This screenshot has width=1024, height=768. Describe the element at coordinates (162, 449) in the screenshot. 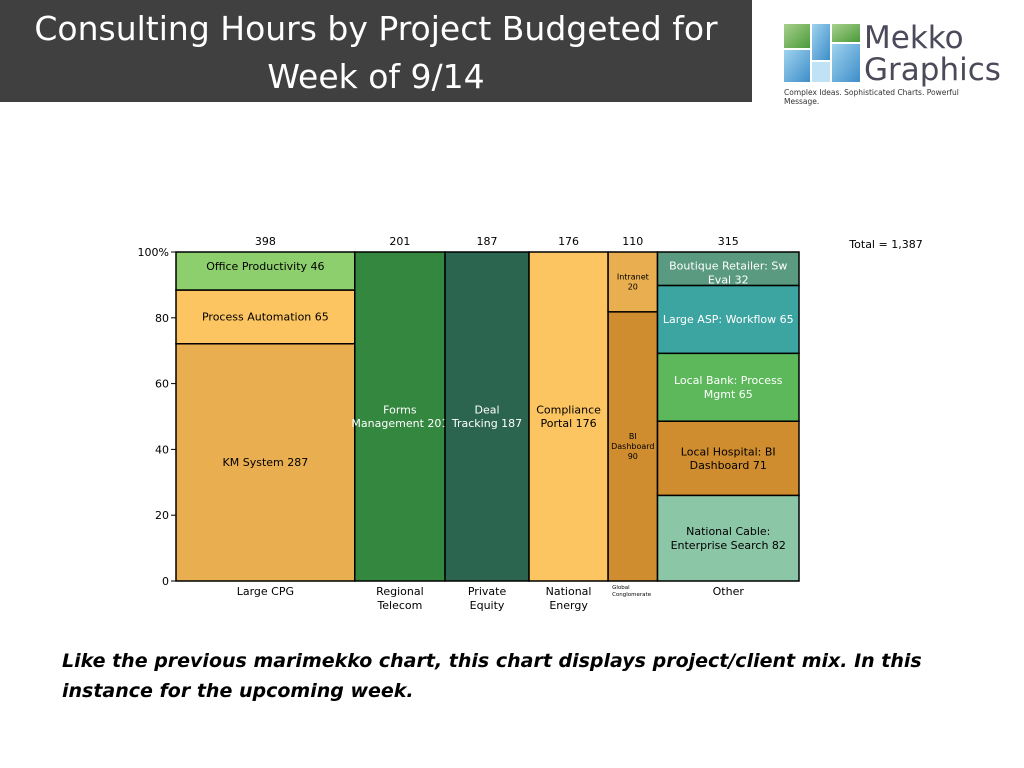

I see `y-tick-label: 40` at that location.